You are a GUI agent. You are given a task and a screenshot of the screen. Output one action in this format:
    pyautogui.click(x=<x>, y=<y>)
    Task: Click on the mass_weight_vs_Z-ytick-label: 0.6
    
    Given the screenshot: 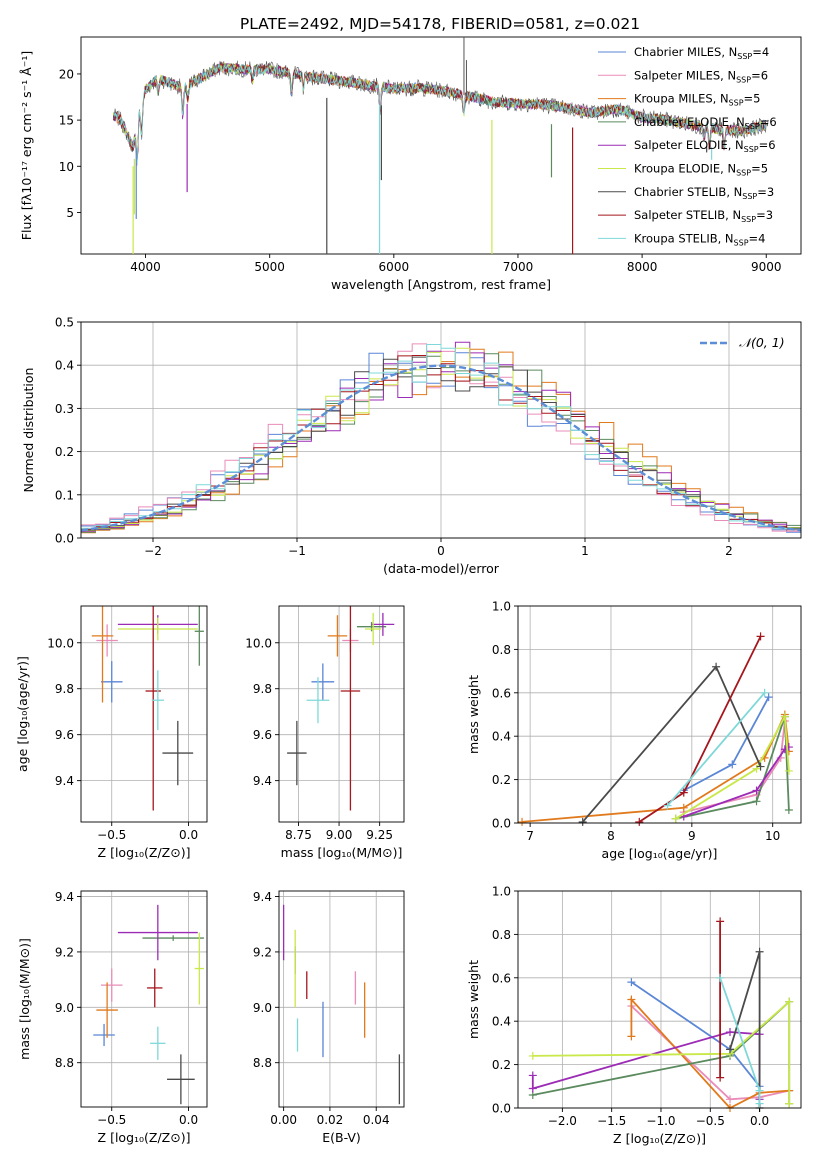 What is the action you would take?
    pyautogui.click(x=501, y=978)
    